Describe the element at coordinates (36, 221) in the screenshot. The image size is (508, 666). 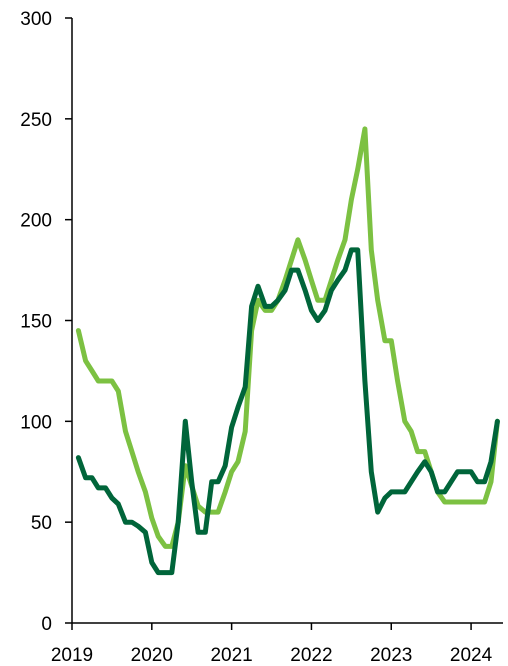
I see `y-tick-label: 200` at that location.